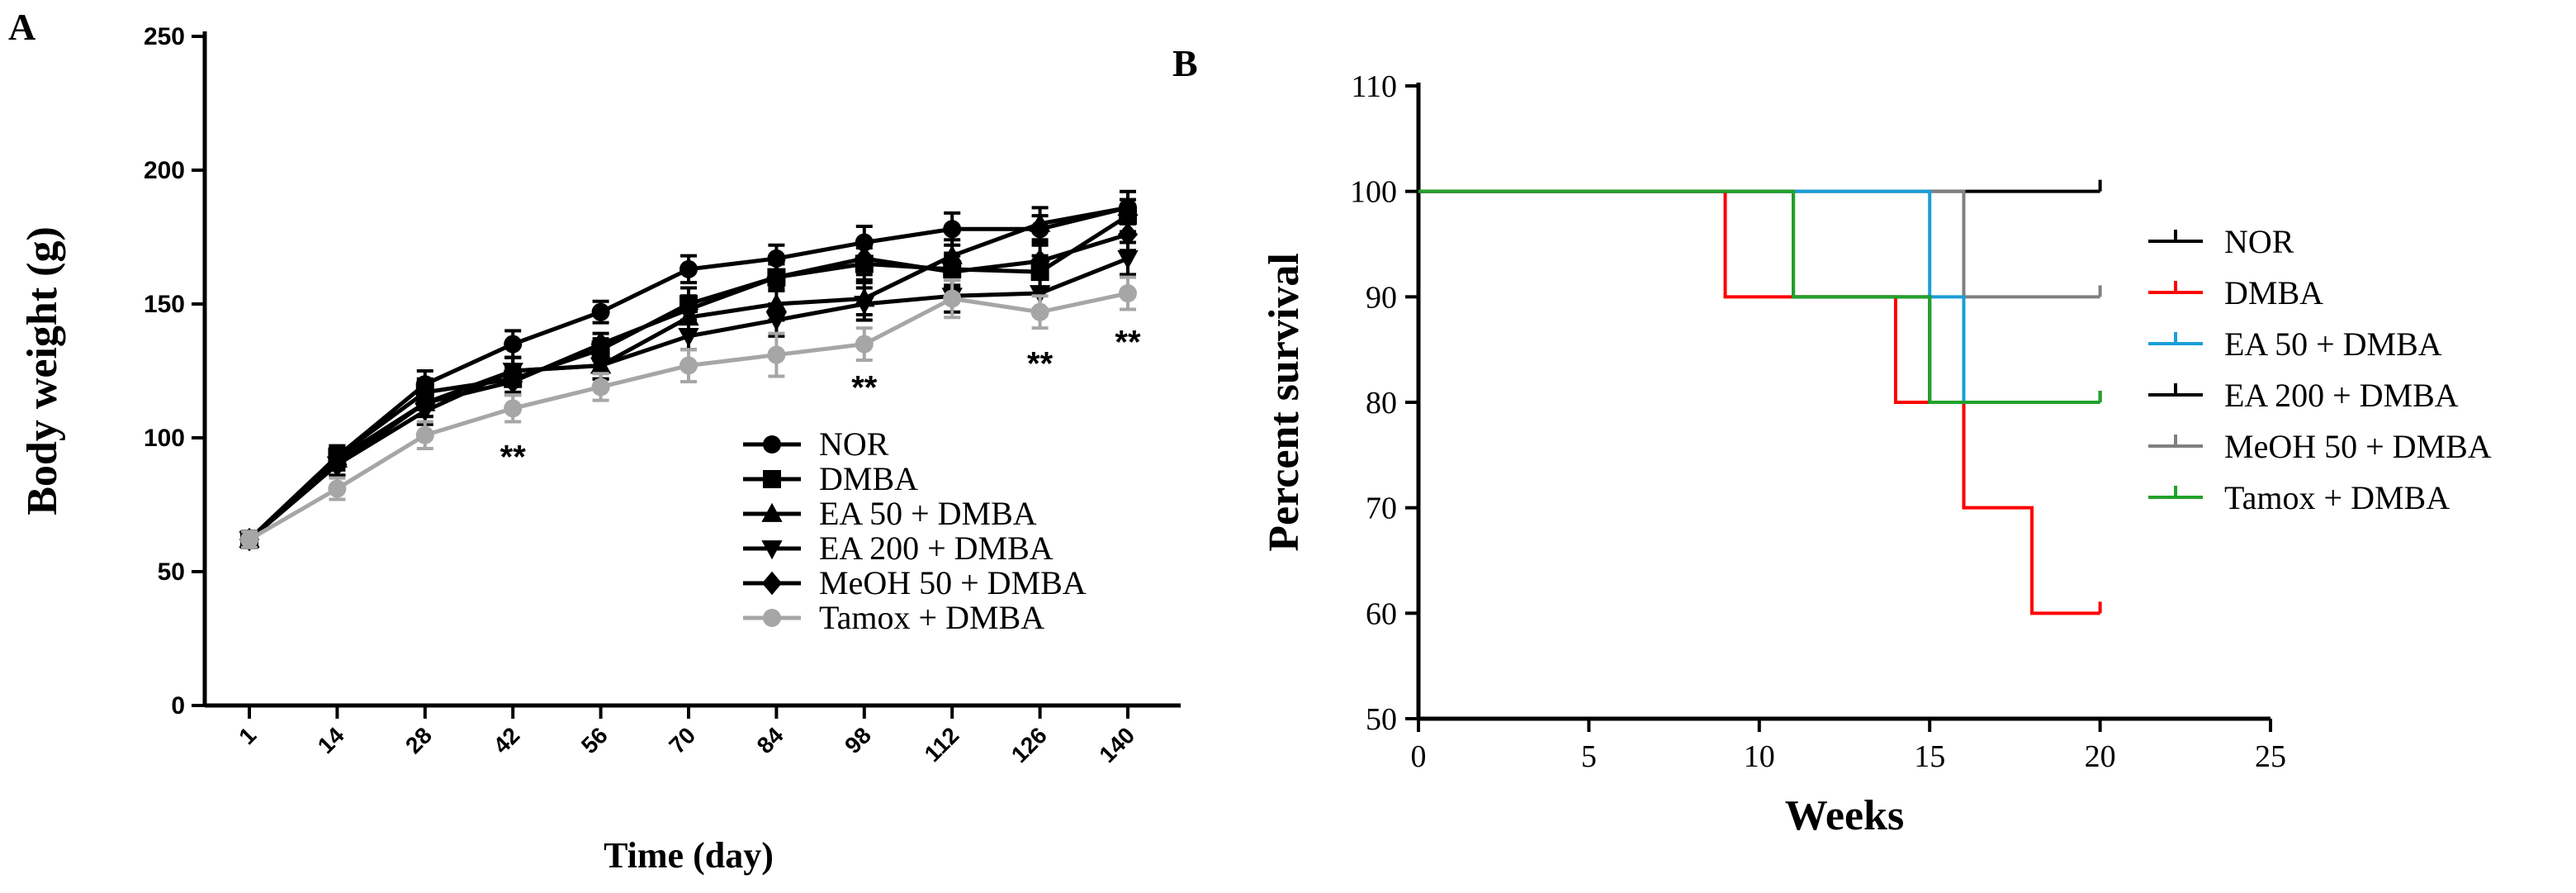 The height and width of the screenshot is (893, 2576). Describe the element at coordinates (1381, 509) in the screenshot. I see `panel-b-y-tick-label: 70` at that location.